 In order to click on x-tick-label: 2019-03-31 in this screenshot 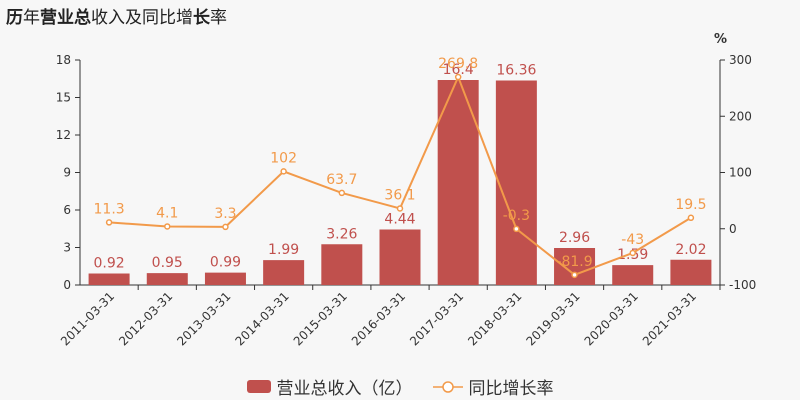, I will do `click(552, 318)`.